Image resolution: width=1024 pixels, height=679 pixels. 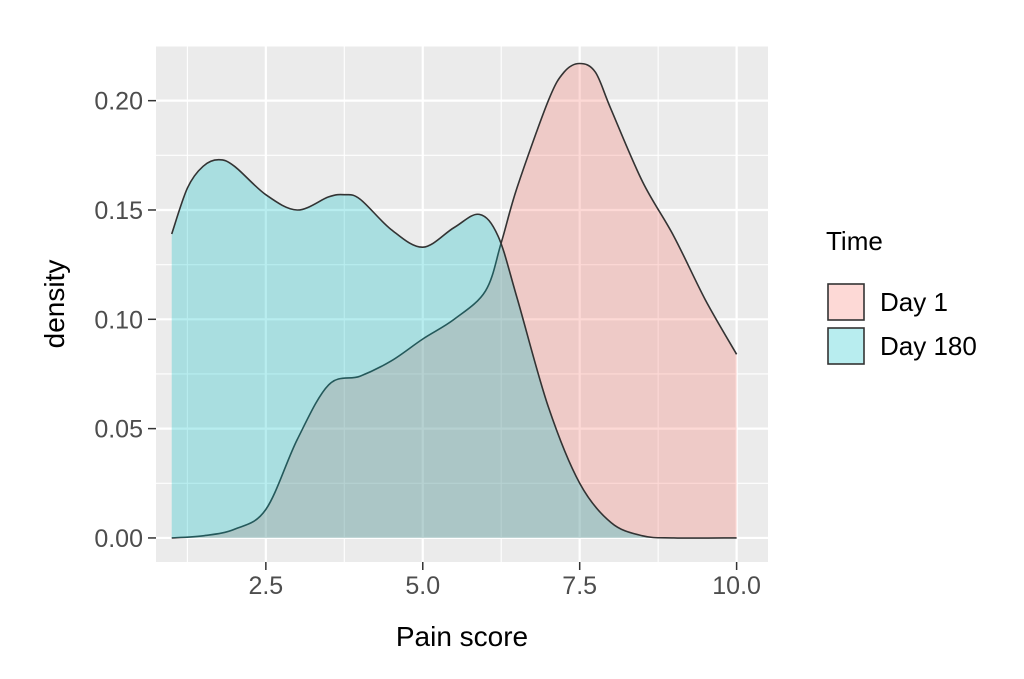 I want to click on y-axis: 0.00 0.05 0.10 0.15 0.20, so click(x=125, y=320).